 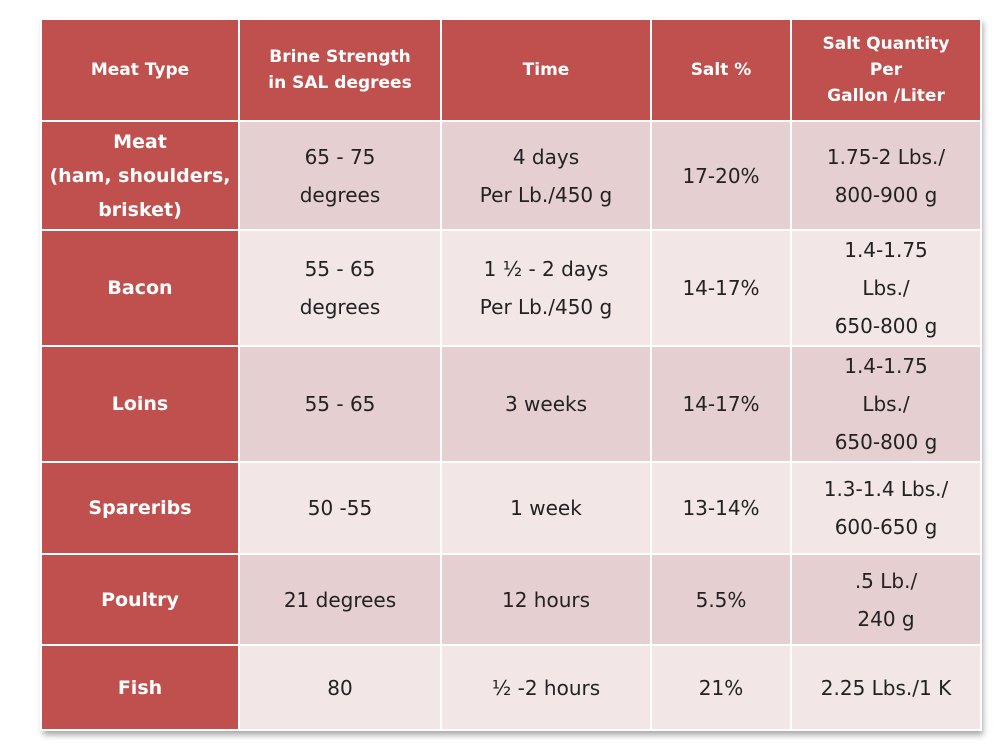 I want to click on cell: 1.3-1.4 Lbs./ 600-650 g, so click(x=886, y=508).